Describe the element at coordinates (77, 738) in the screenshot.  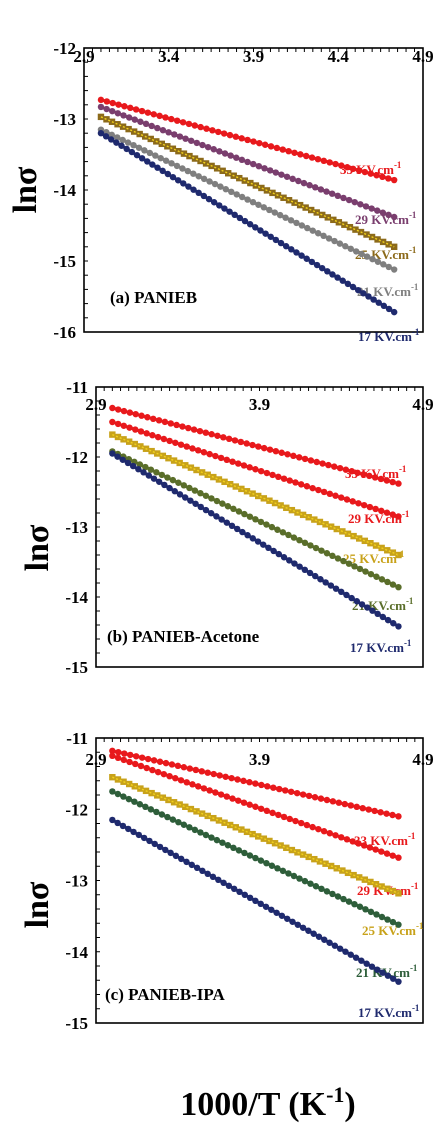
I see `y-tick-label: -11` at that location.